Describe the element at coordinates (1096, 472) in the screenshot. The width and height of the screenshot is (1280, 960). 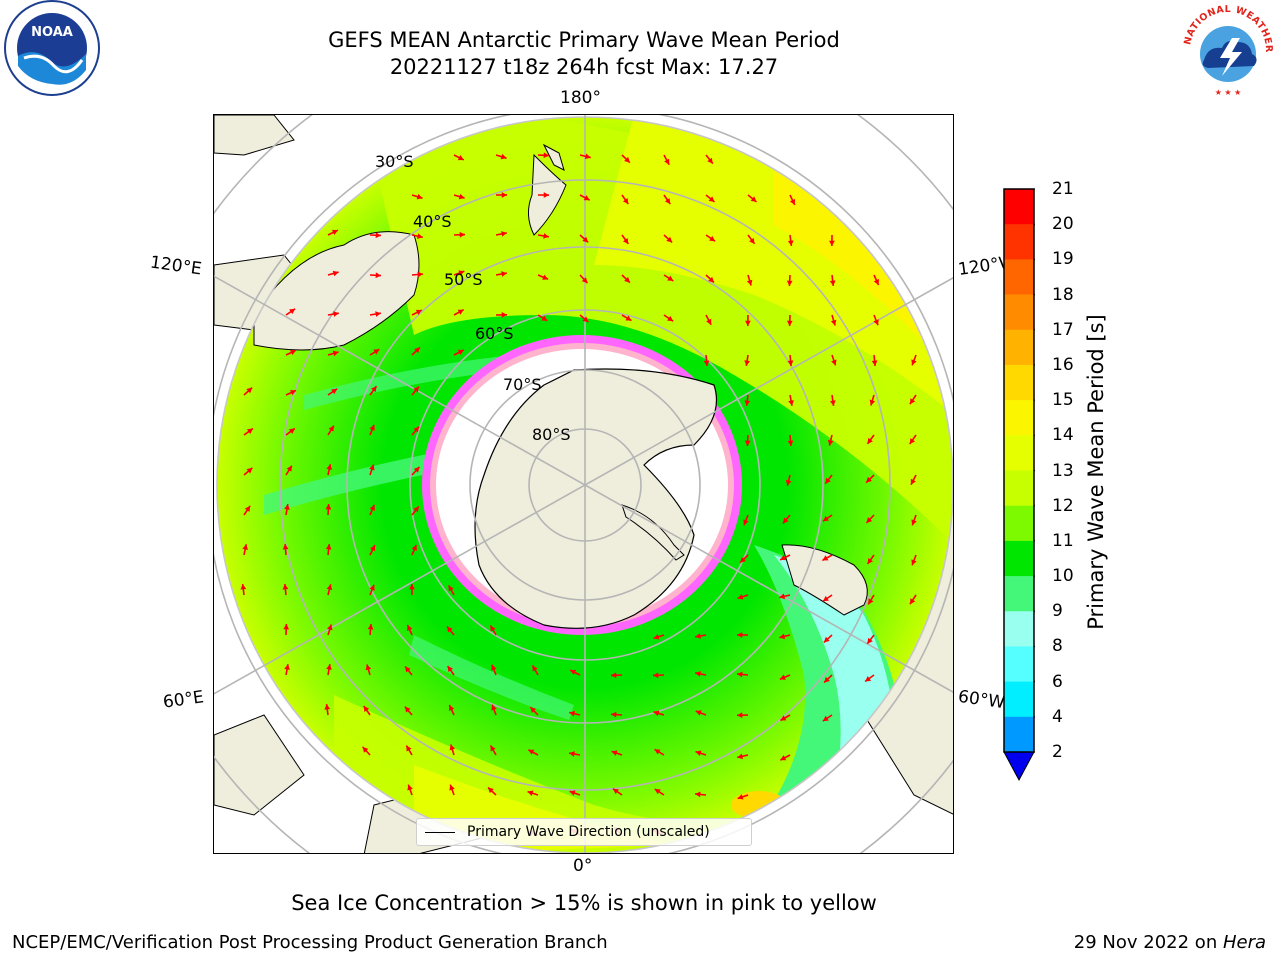
I see `colorbar-label: Primary Wave Mean Period [s]` at that location.